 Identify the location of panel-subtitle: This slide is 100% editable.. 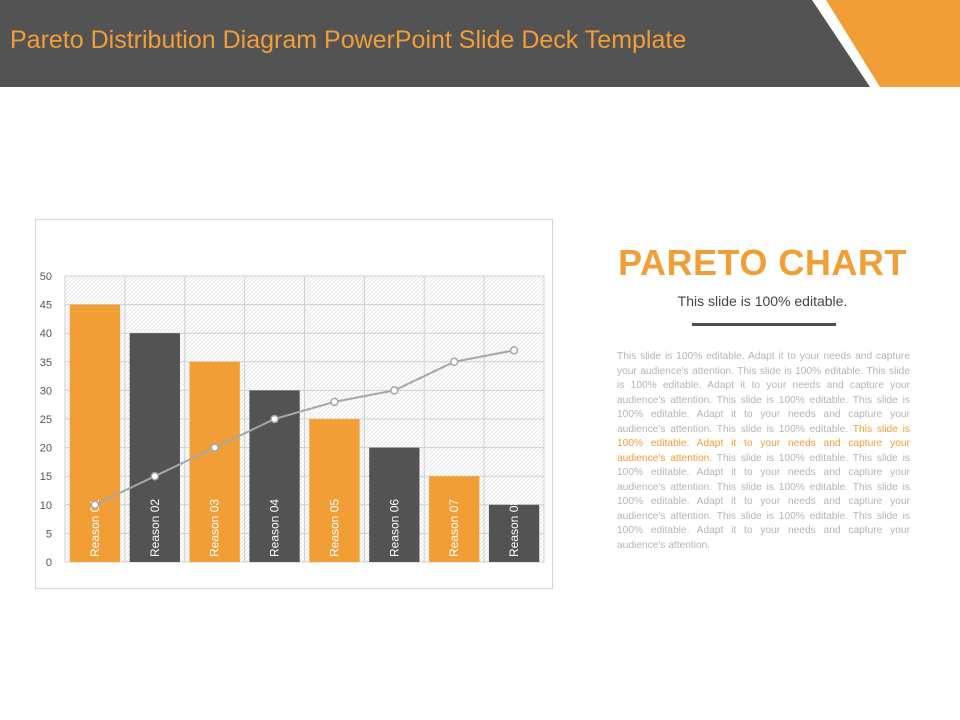
(762, 301).